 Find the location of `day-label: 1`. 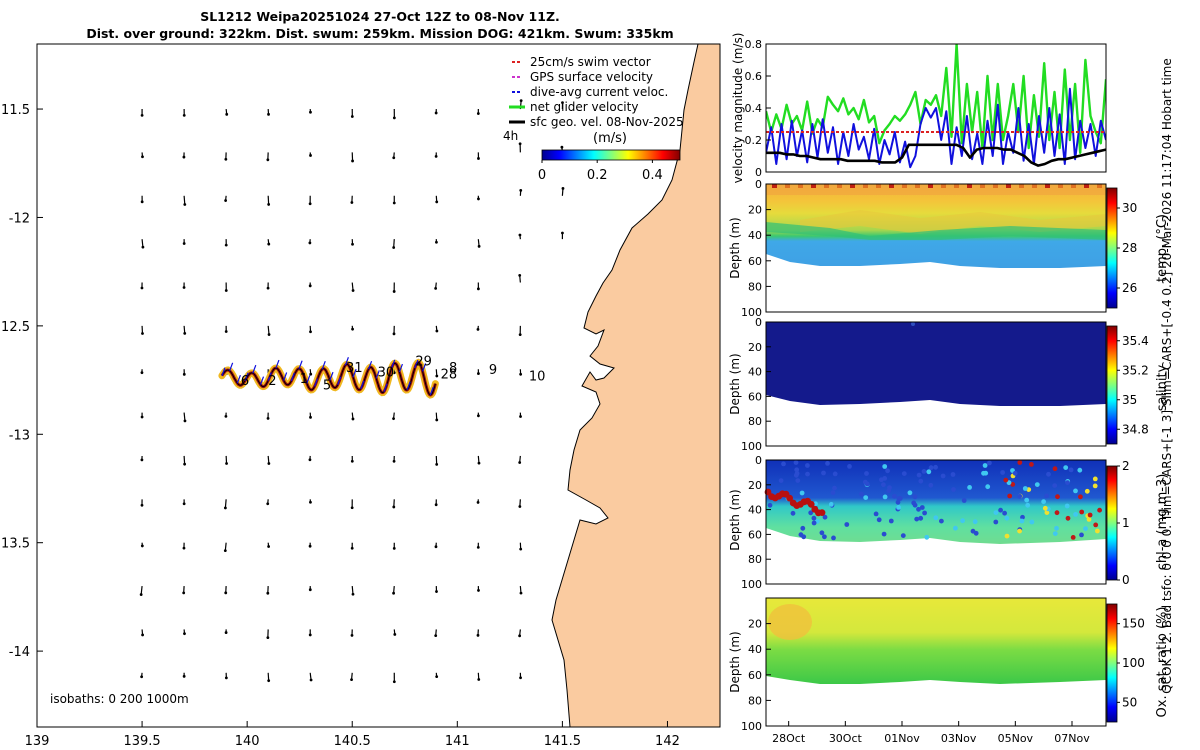

day-label: 1 is located at coordinates (304, 379).